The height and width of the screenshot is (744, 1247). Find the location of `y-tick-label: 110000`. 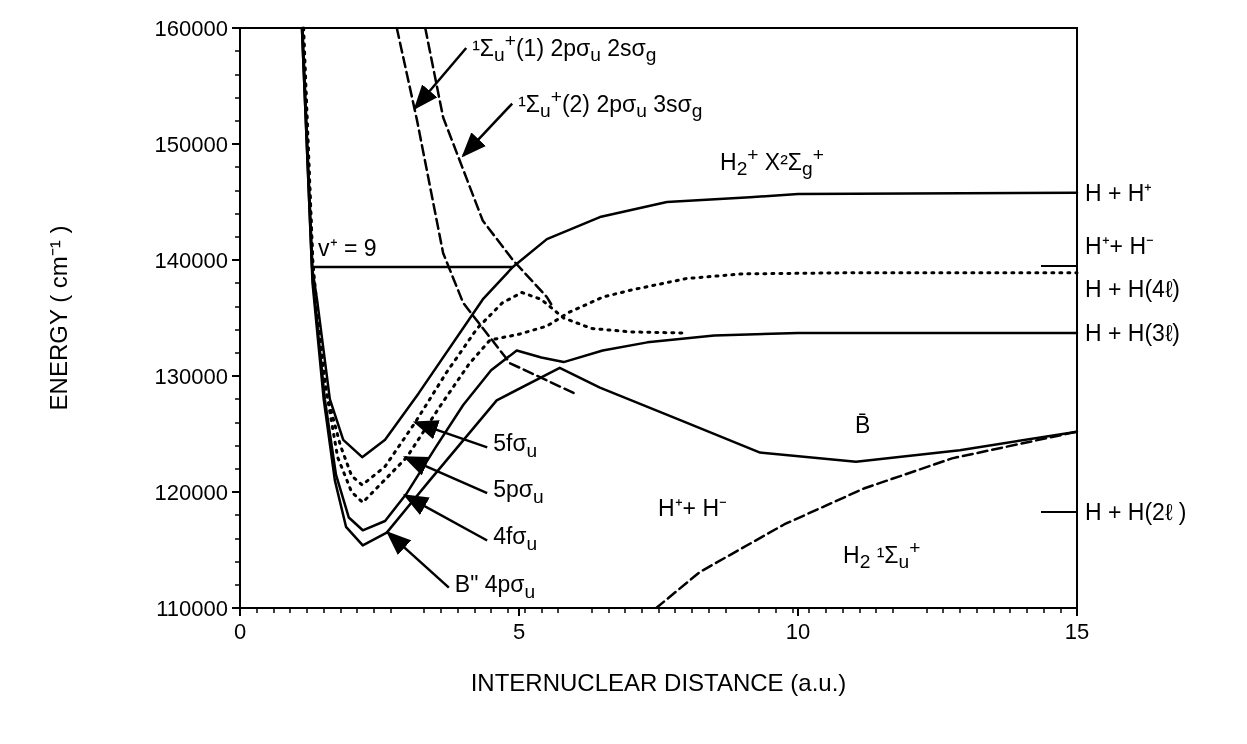

y-tick-label: 110000 is located at coordinates (192, 608).